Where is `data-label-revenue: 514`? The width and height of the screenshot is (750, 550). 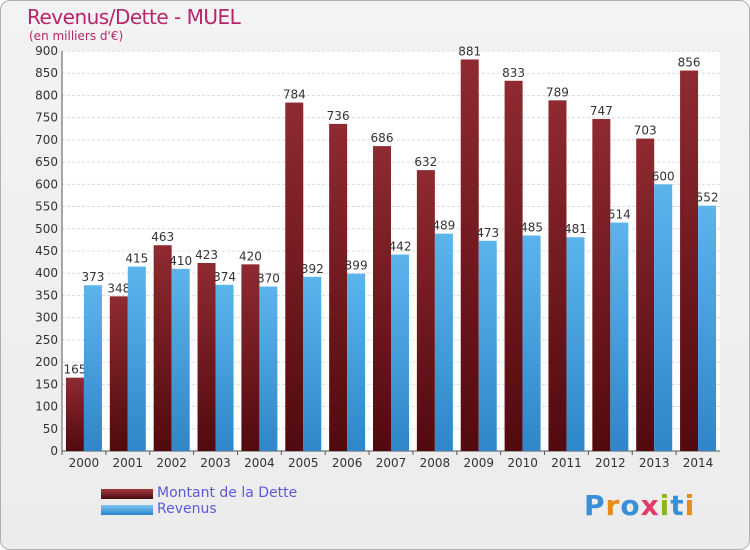 data-label-revenue: 514 is located at coordinates (619, 215).